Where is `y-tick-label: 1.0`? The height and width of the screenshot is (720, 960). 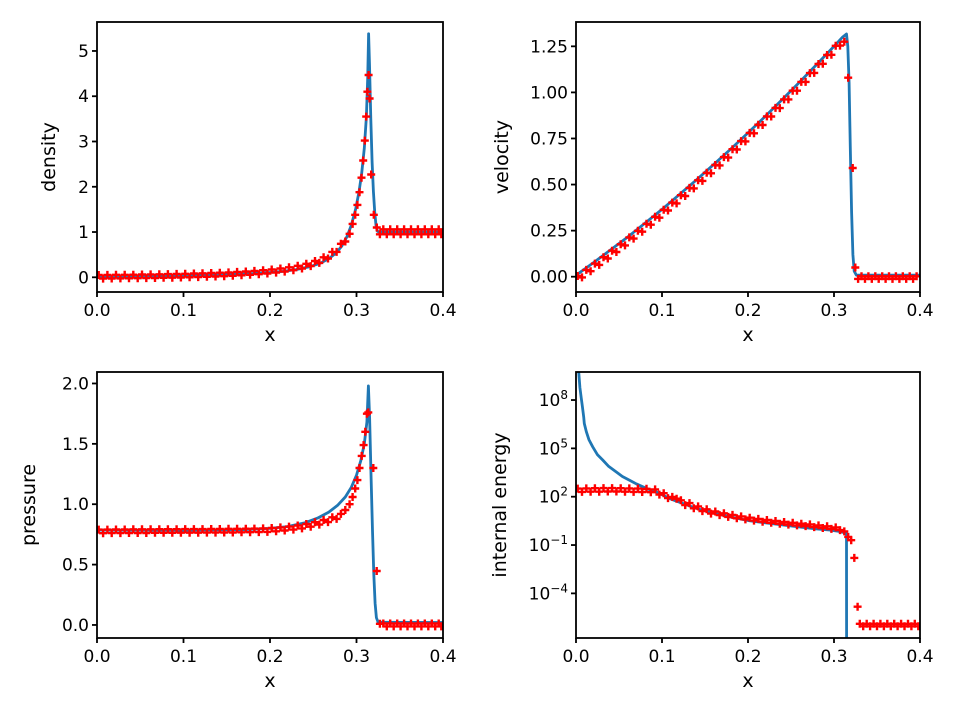 y-tick-label: 1.0 is located at coordinates (75, 505).